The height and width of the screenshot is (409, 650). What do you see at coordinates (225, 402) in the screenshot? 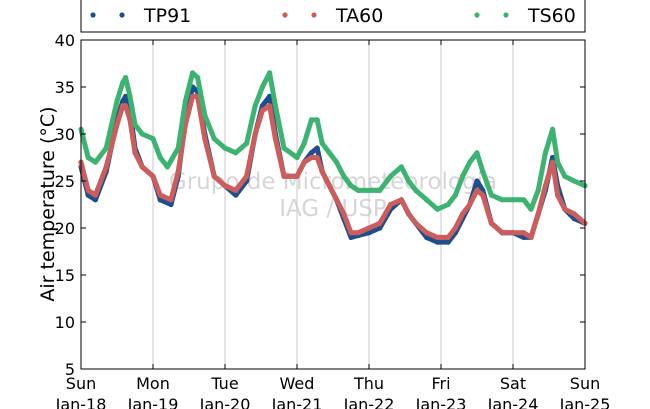
I see `x-tick-label-date: Jan-20` at bounding box center [225, 402].